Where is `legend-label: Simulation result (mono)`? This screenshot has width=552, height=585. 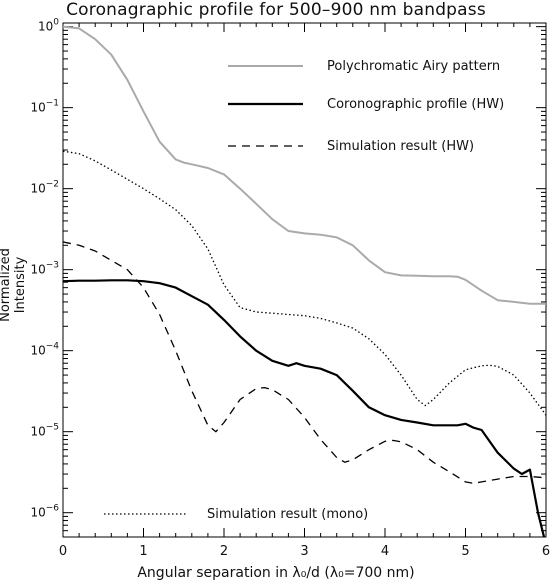 legend-label: Simulation result (mono) is located at coordinates (287, 514).